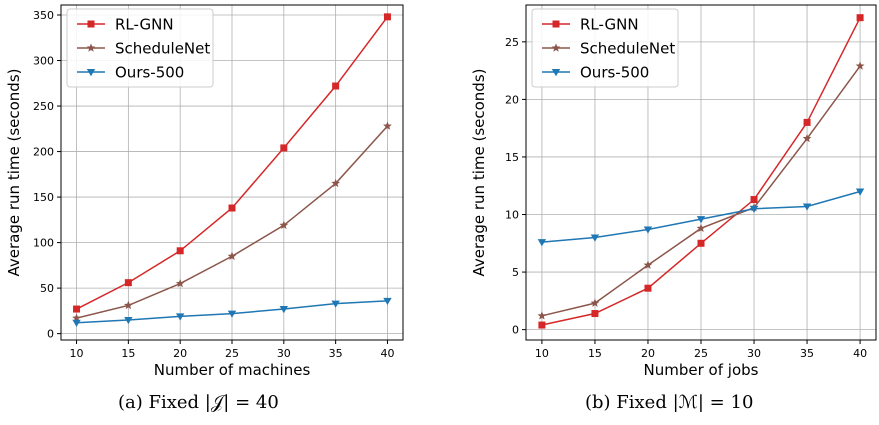  What do you see at coordinates (512, 215) in the screenshot?
I see `y-tick-label: 10` at bounding box center [512, 215].